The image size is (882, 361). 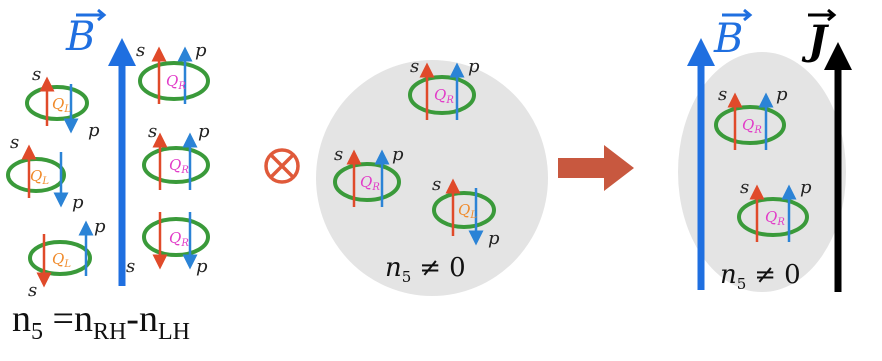 What do you see at coordinates (822, 15) in the screenshot?
I see `current-vector-hat` at bounding box center [822, 15].